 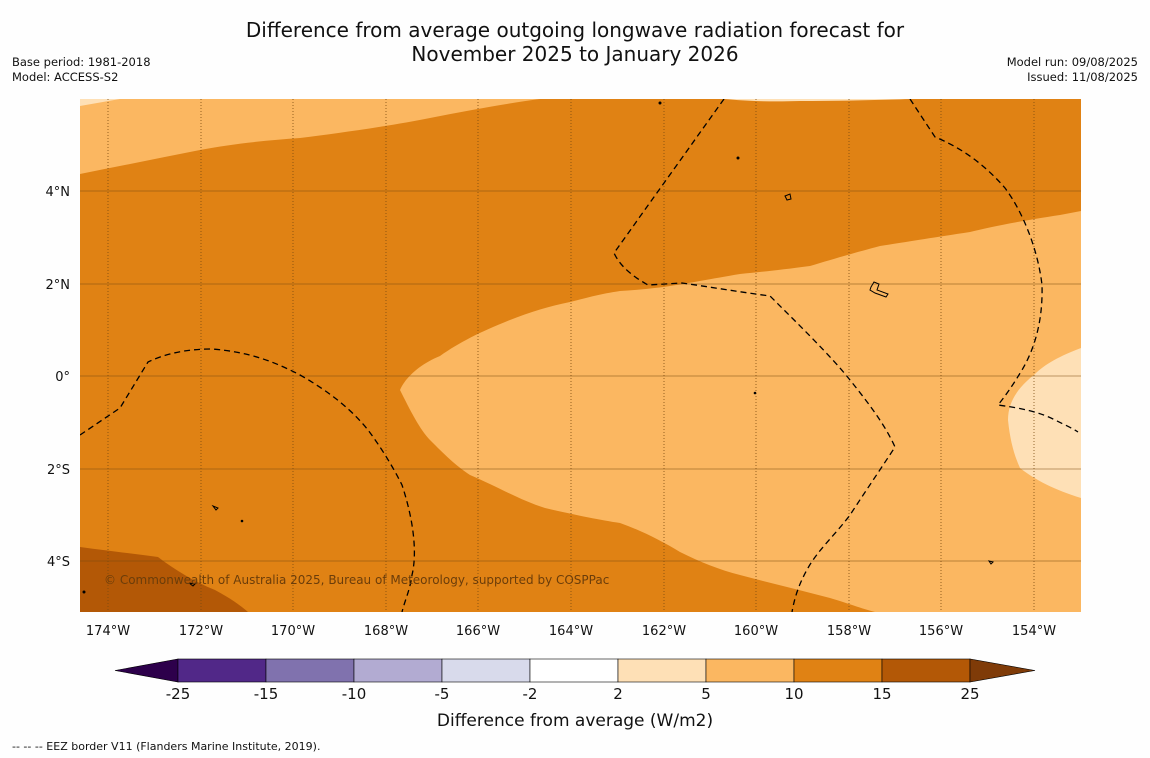 I want to click on colorbar-label: Difference from average (W/m2), so click(x=575, y=721).